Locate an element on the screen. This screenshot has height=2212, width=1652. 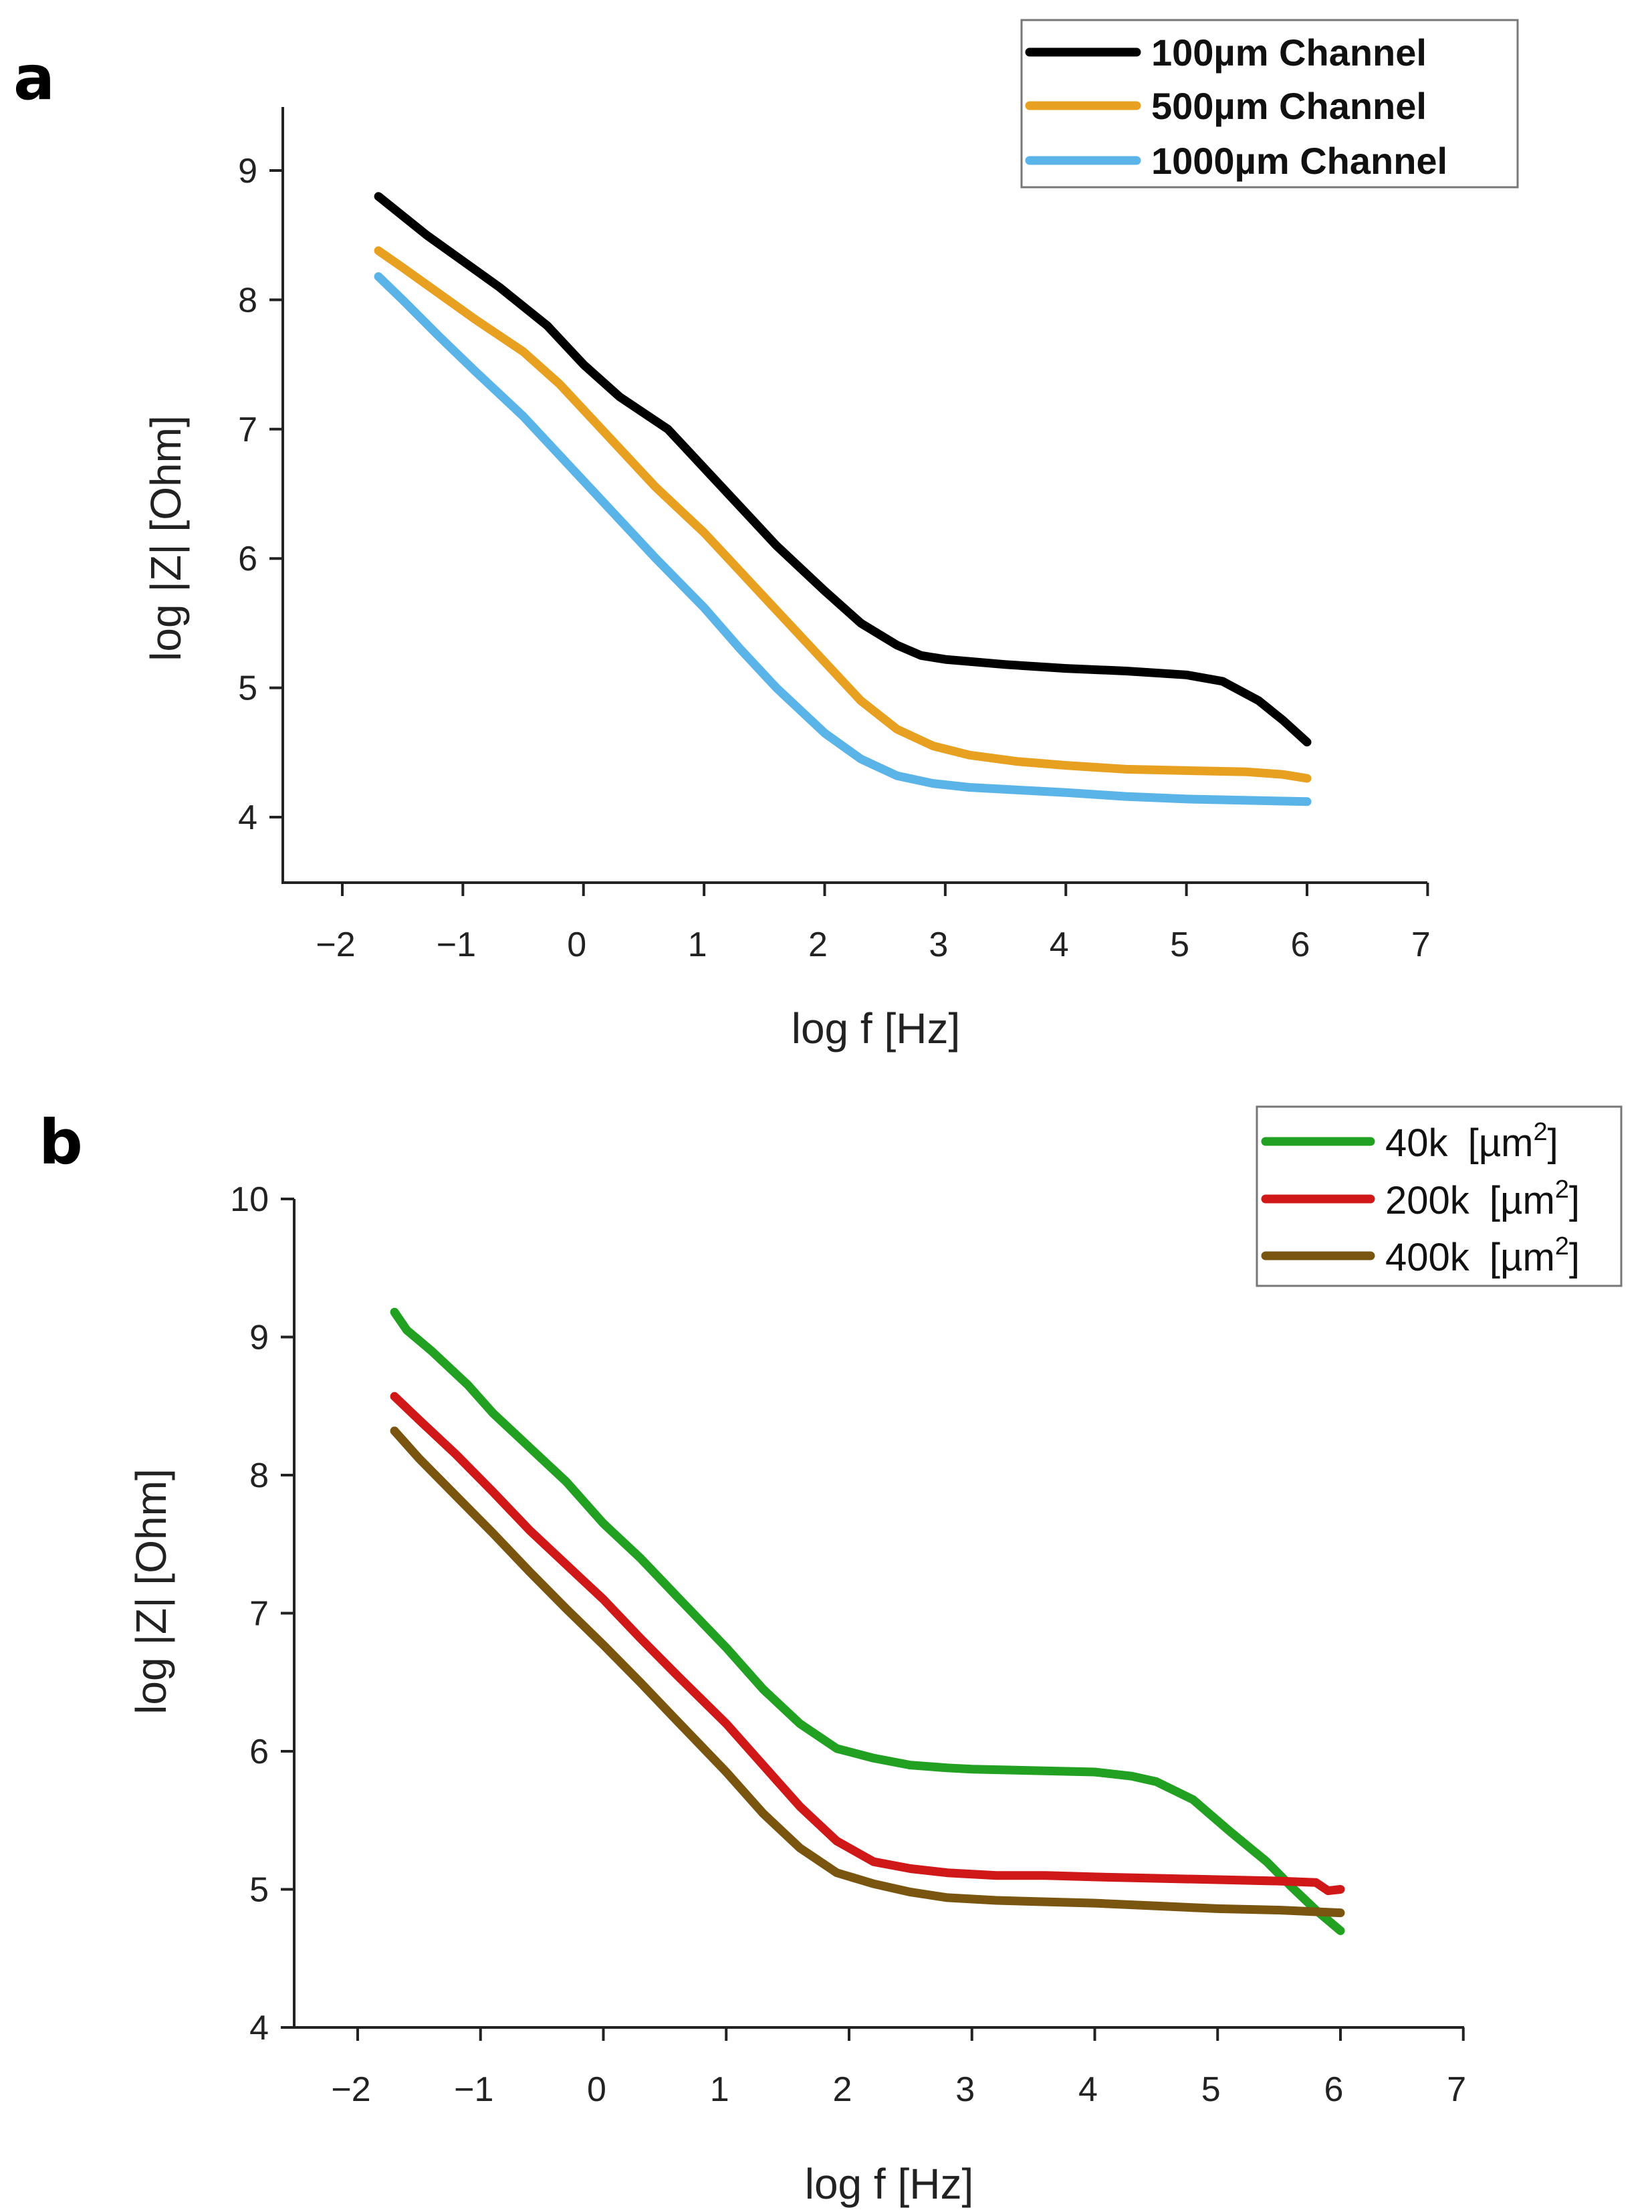
b-x-tick-label-9: 7 is located at coordinates (1456, 2089).